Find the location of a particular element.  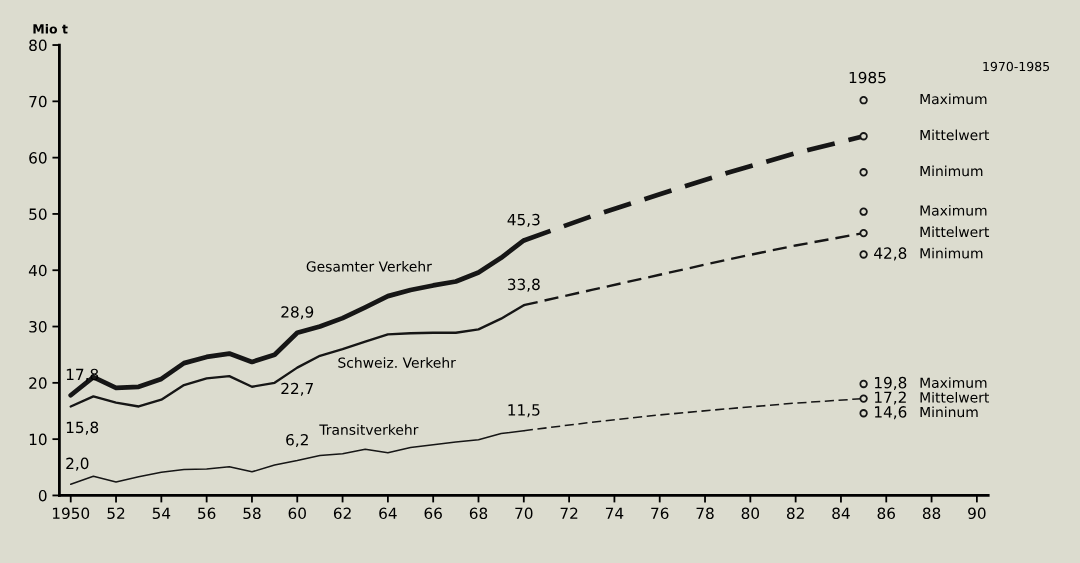

data-label: 2,0 is located at coordinates (77, 464).